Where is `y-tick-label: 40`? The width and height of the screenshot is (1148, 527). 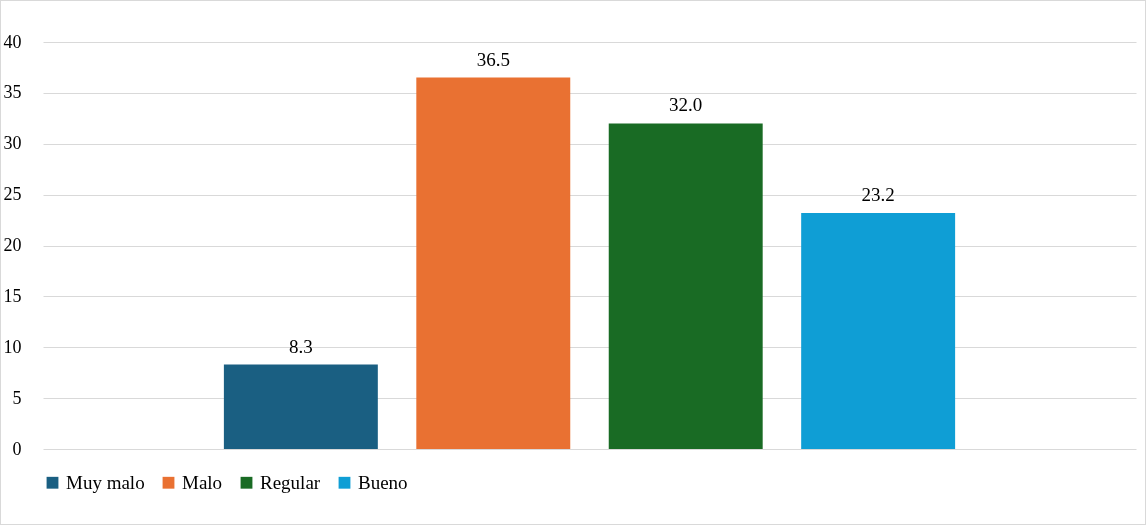 y-tick-label: 40 is located at coordinates (12, 41).